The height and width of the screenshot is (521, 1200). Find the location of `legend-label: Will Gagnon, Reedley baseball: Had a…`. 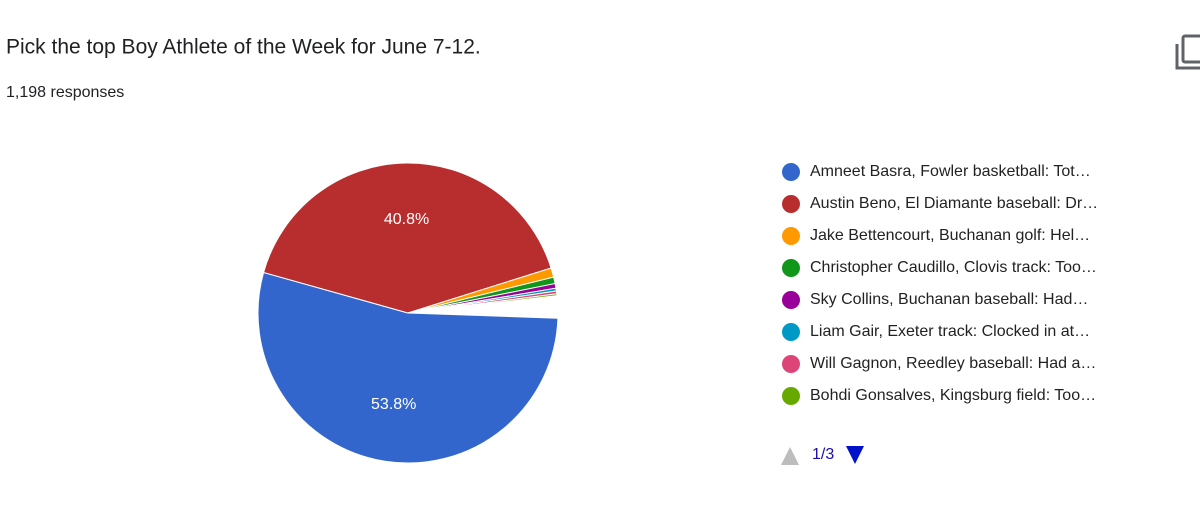

legend-label: Will Gagnon, Reedley baseball: Had a… is located at coordinates (953, 363).